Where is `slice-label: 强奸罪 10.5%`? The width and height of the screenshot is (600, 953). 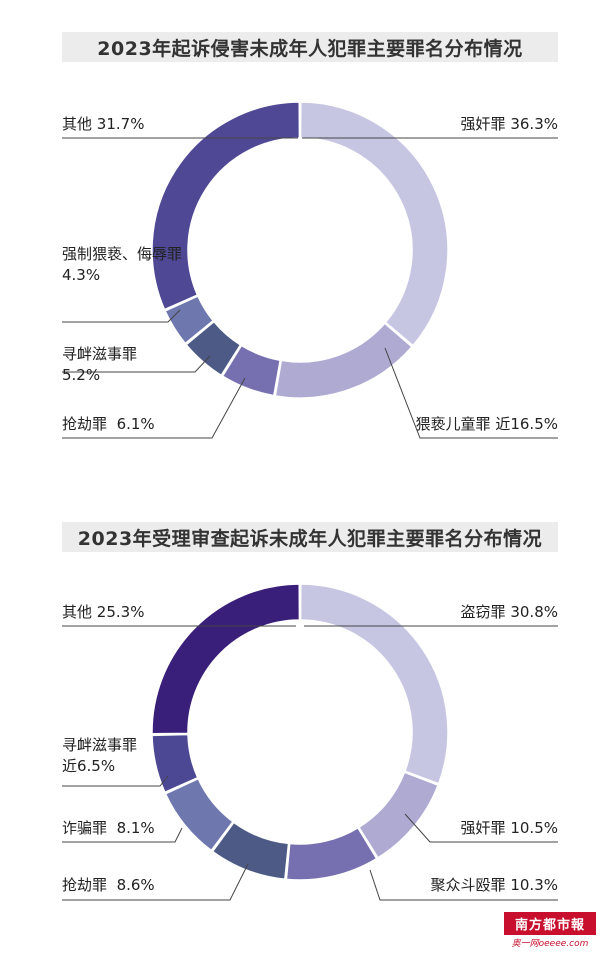 slice-label: 强奸罪 10.5% is located at coordinates (509, 828).